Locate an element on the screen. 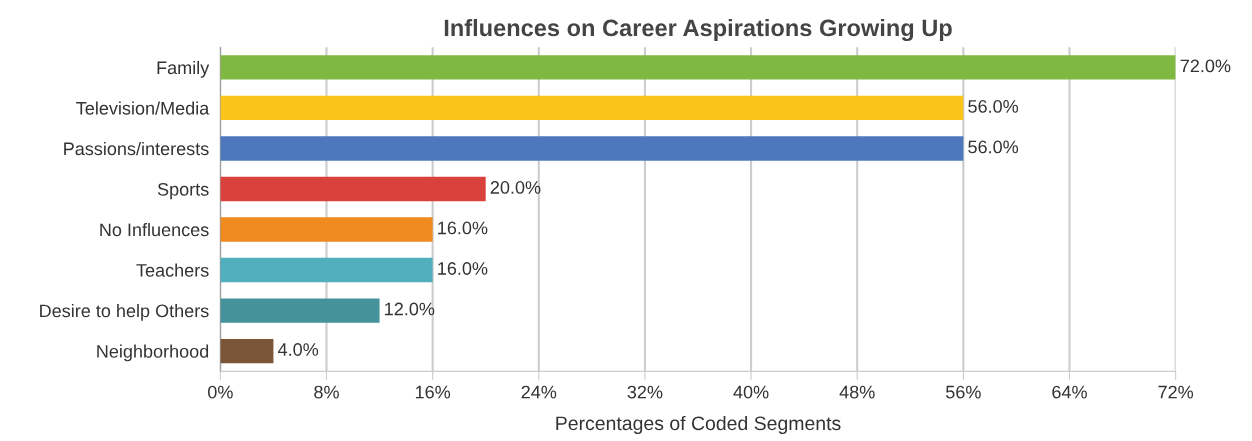 This screenshot has height=441, width=1252. x-axis-title: Percentages of Coded Segments is located at coordinates (698, 425).